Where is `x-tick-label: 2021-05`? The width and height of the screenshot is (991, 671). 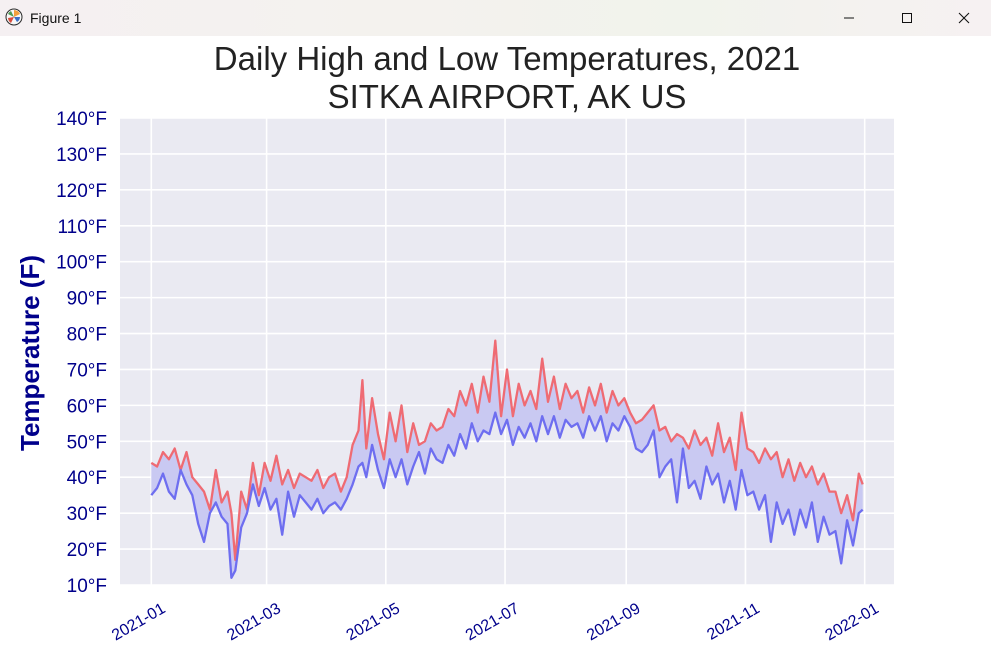 x-tick-label: 2021-05 is located at coordinates (373, 622).